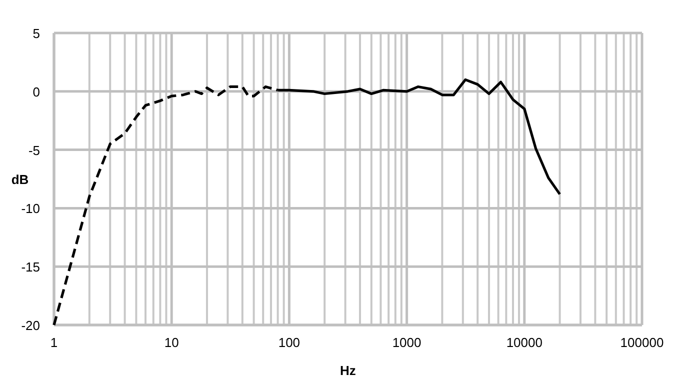 This screenshot has height=390, width=686. Describe the element at coordinates (289, 342) in the screenshot. I see `x-tick-label: 100` at that location.